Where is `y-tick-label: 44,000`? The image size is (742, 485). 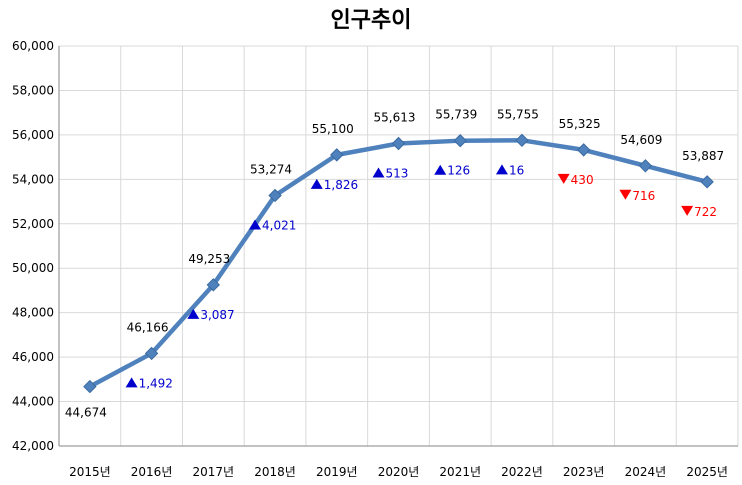
y-tick-label: 44,000 is located at coordinates (33, 402).